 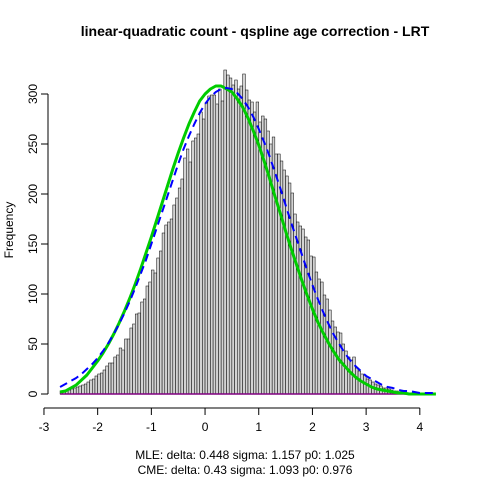 I want to click on y-axis: 0 50 100 150 200 250 300, so click(x=37, y=240).